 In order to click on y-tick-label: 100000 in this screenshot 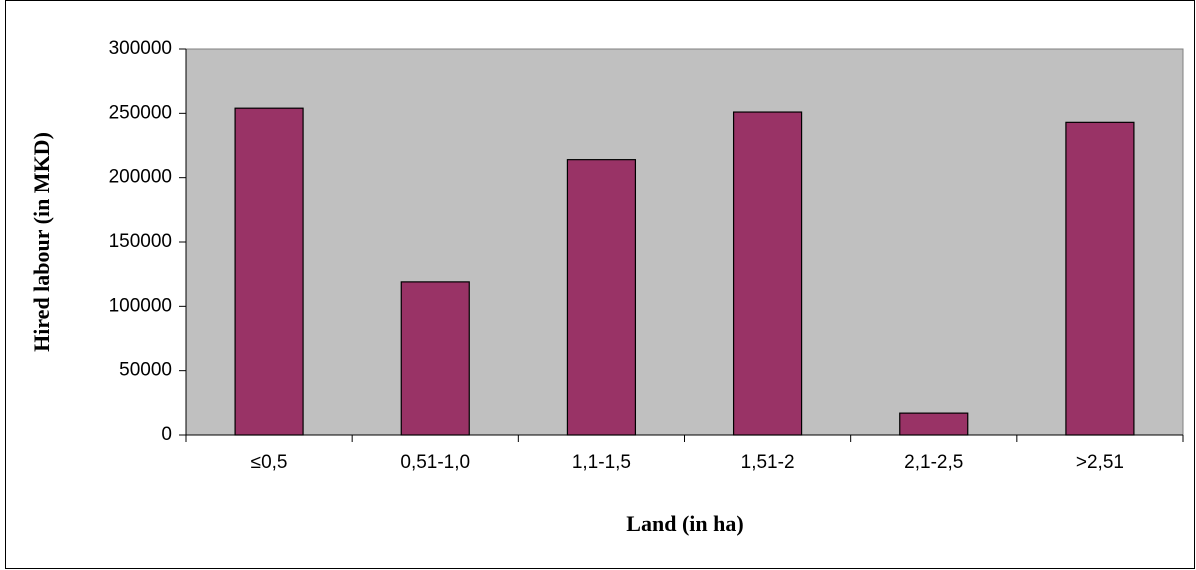, I will do `click(140, 305)`.